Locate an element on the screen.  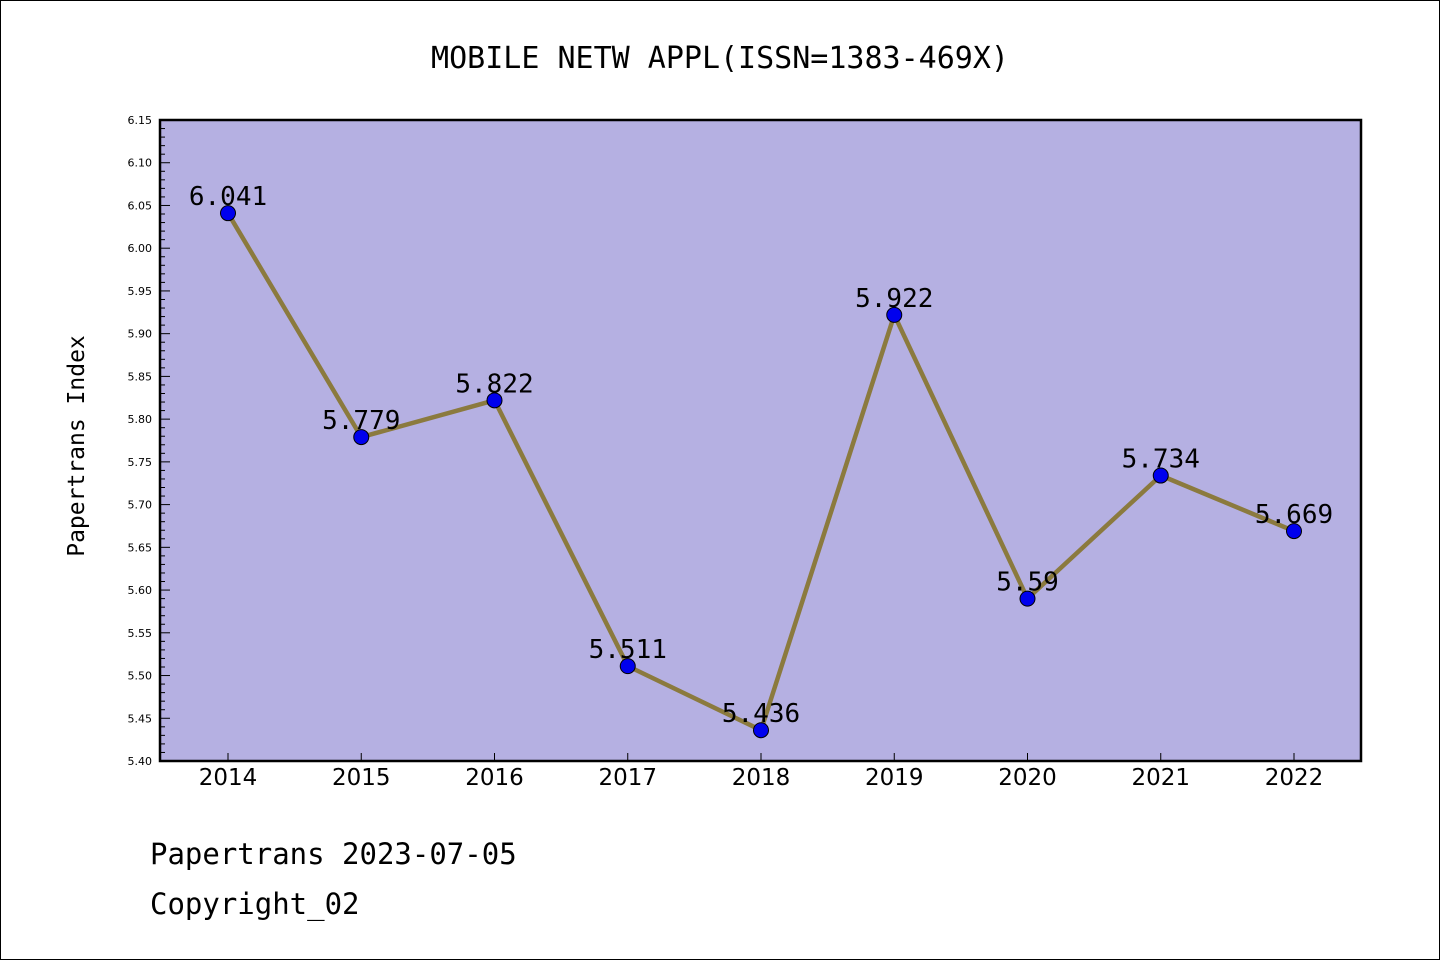
y-tick-label: 5.80 is located at coordinates (140, 419).